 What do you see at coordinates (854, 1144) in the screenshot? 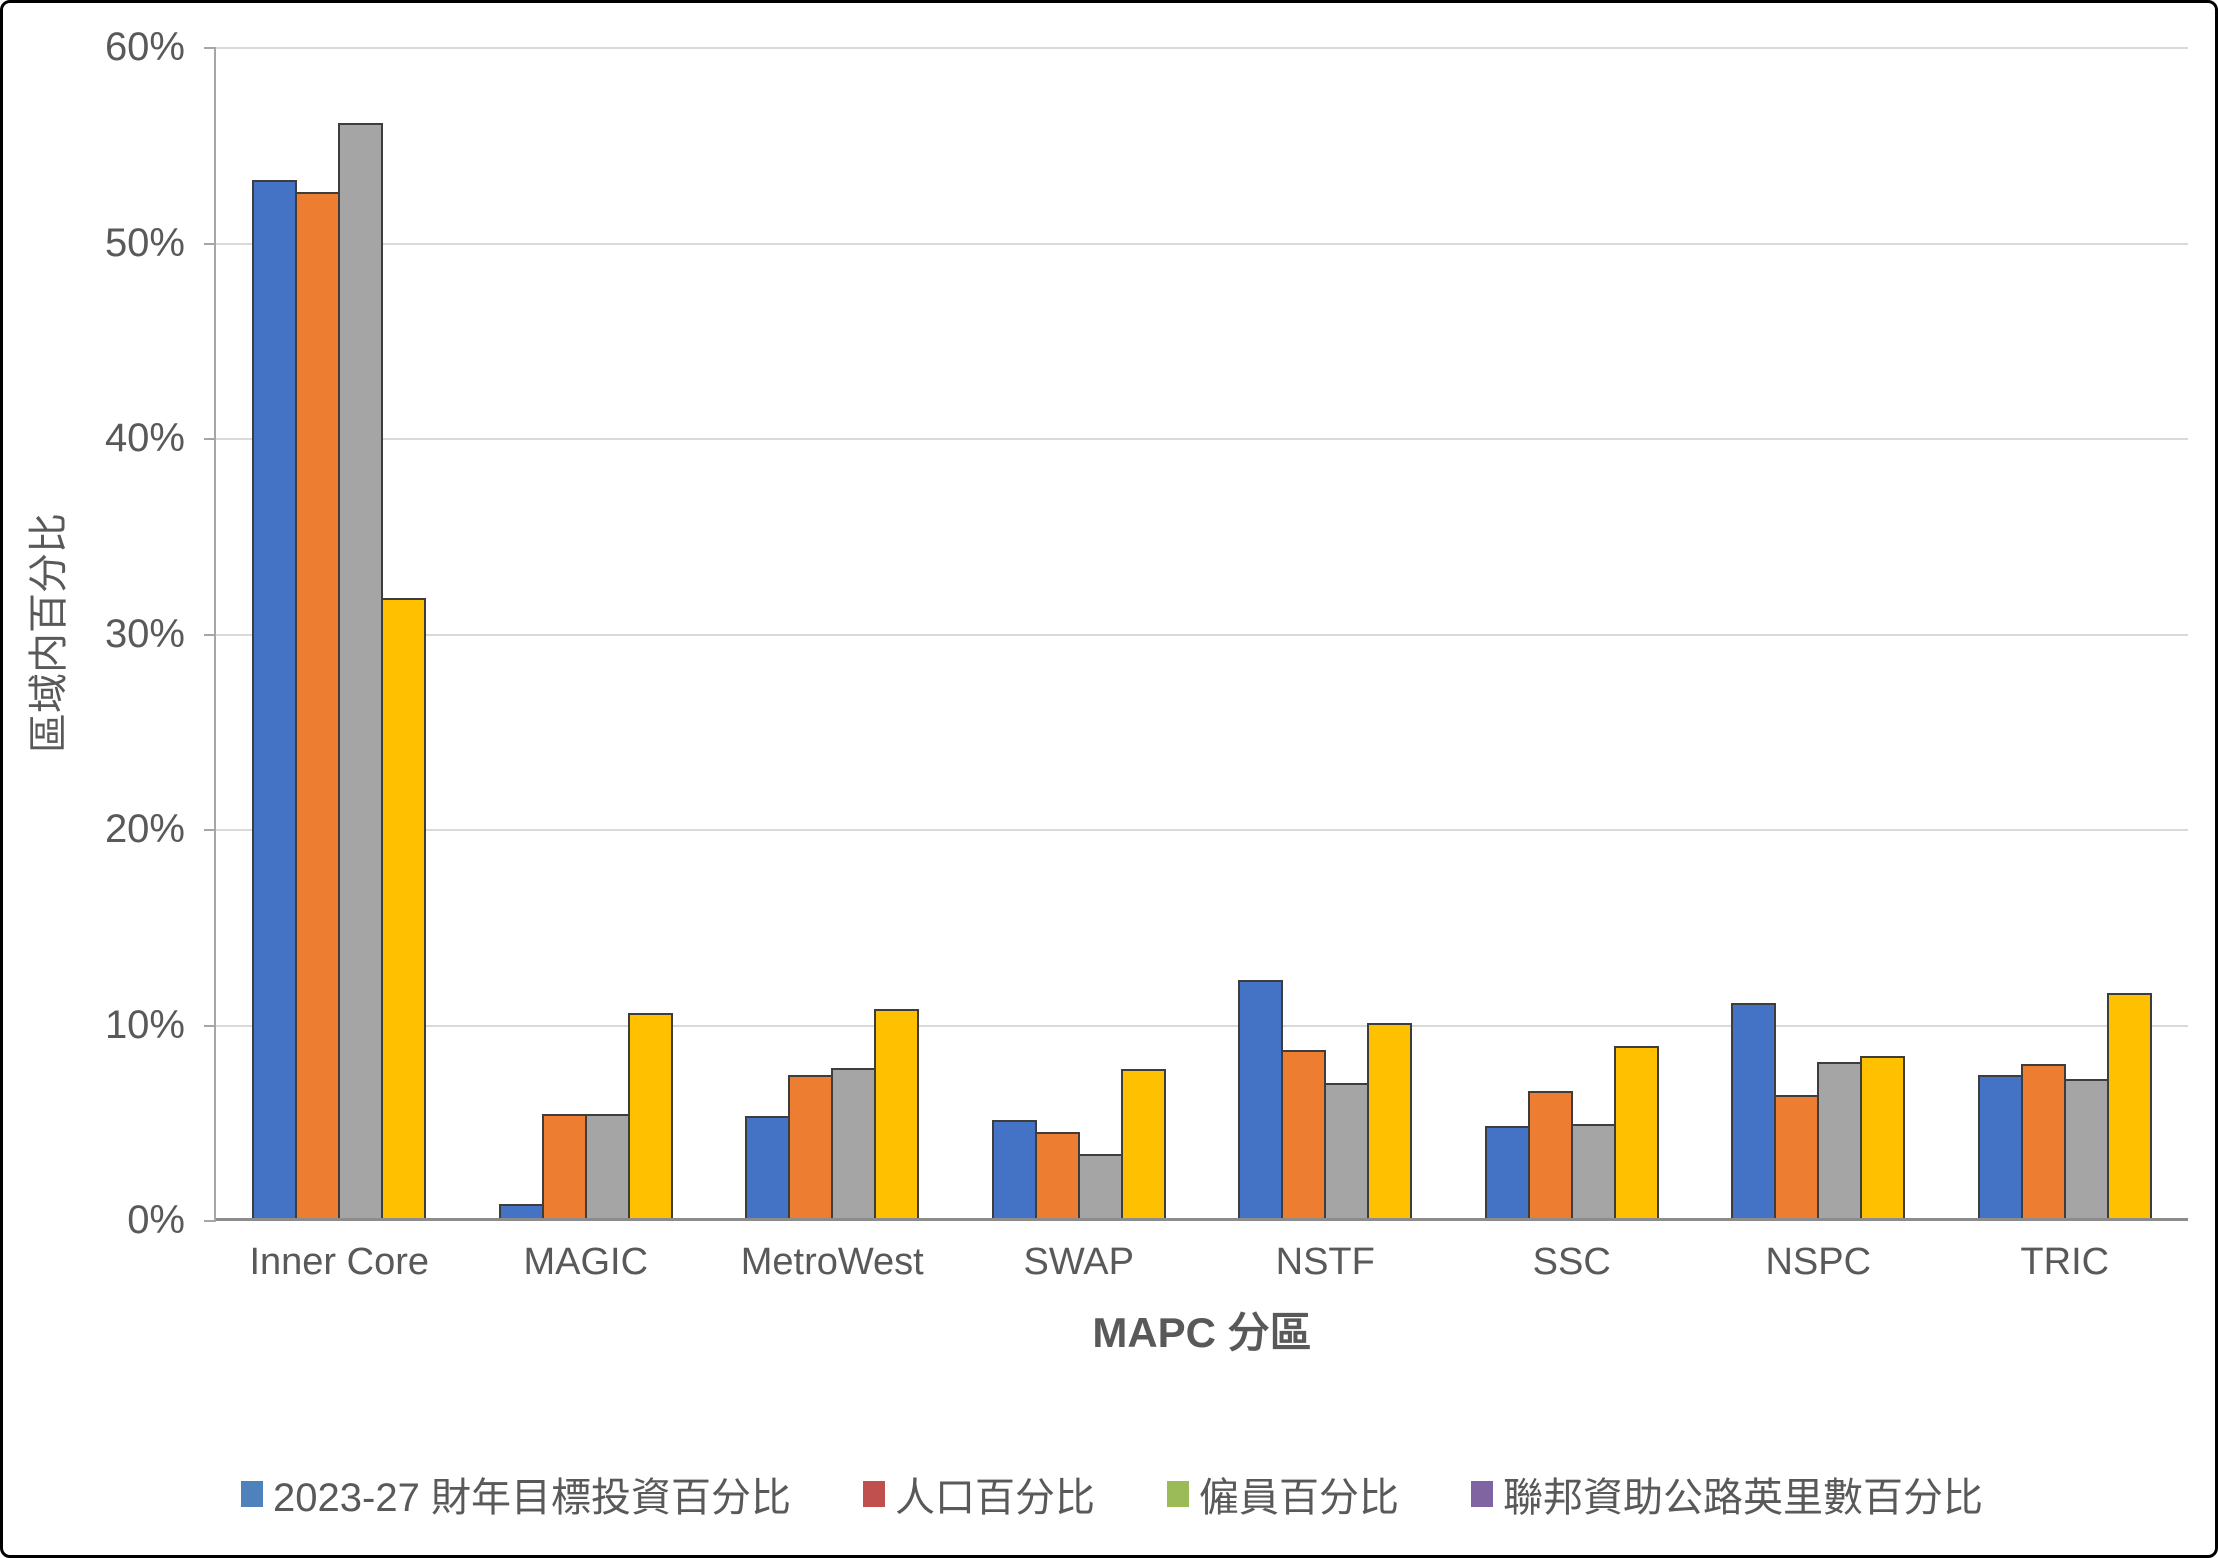
I see `bar-series3-metrowest` at bounding box center [854, 1144].